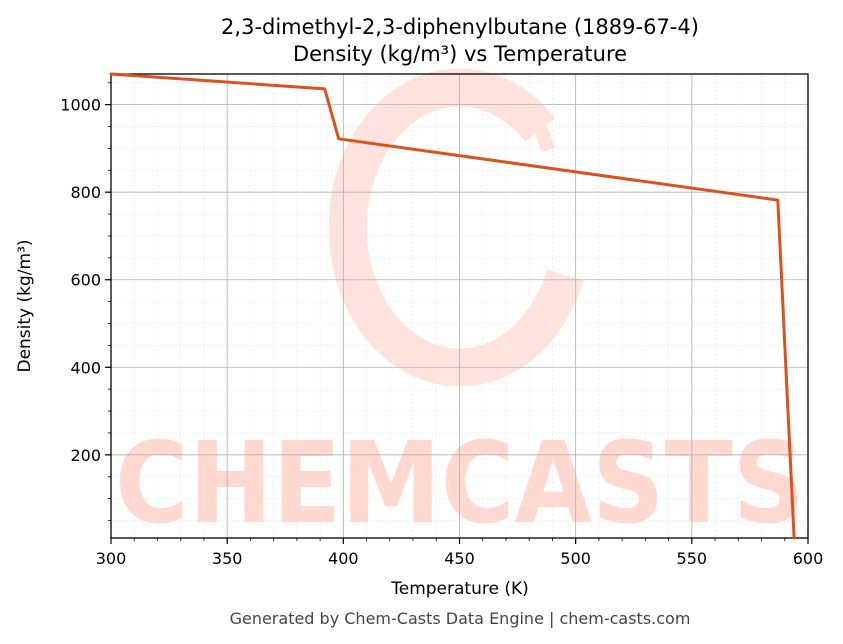 This screenshot has width=843, height=644. Describe the element at coordinates (85, 192) in the screenshot. I see `y-tick-label: 800` at that location.